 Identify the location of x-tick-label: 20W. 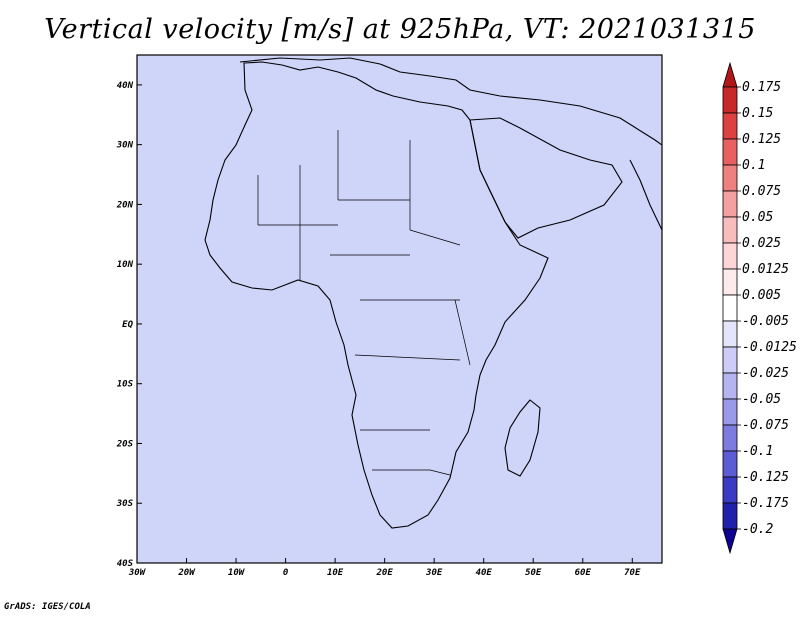
(186, 573).